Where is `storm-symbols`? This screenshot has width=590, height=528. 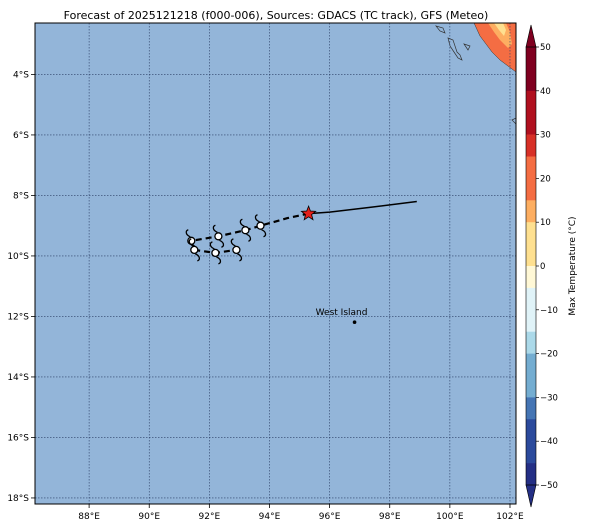 storm-symbols is located at coordinates (226, 239).